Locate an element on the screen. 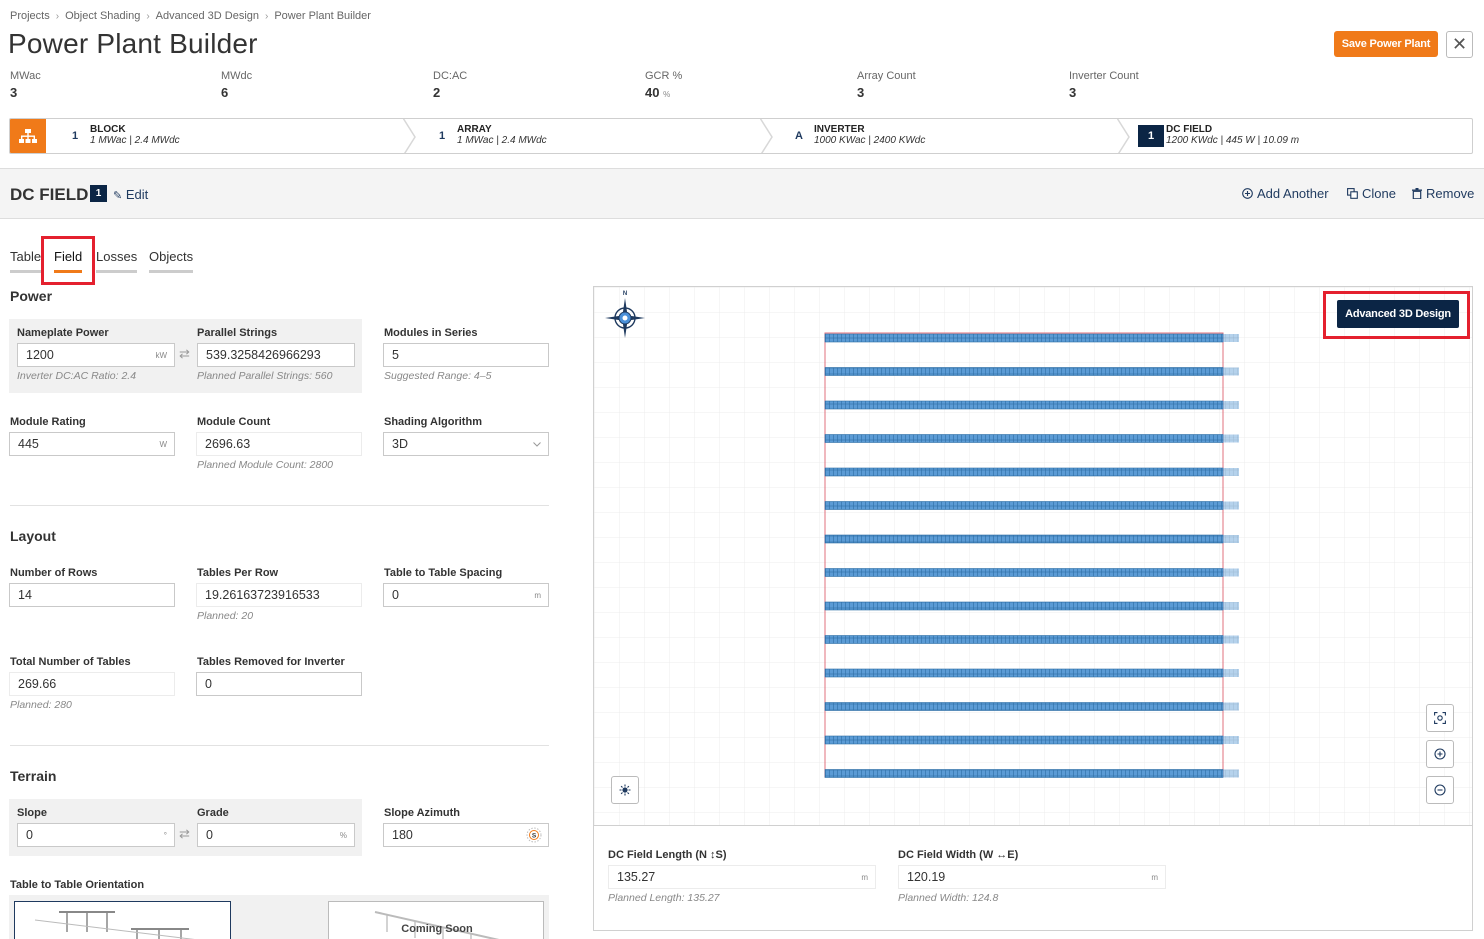 The width and height of the screenshot is (1484, 939). breadcrumb-projects: Projects is located at coordinates (30, 16).